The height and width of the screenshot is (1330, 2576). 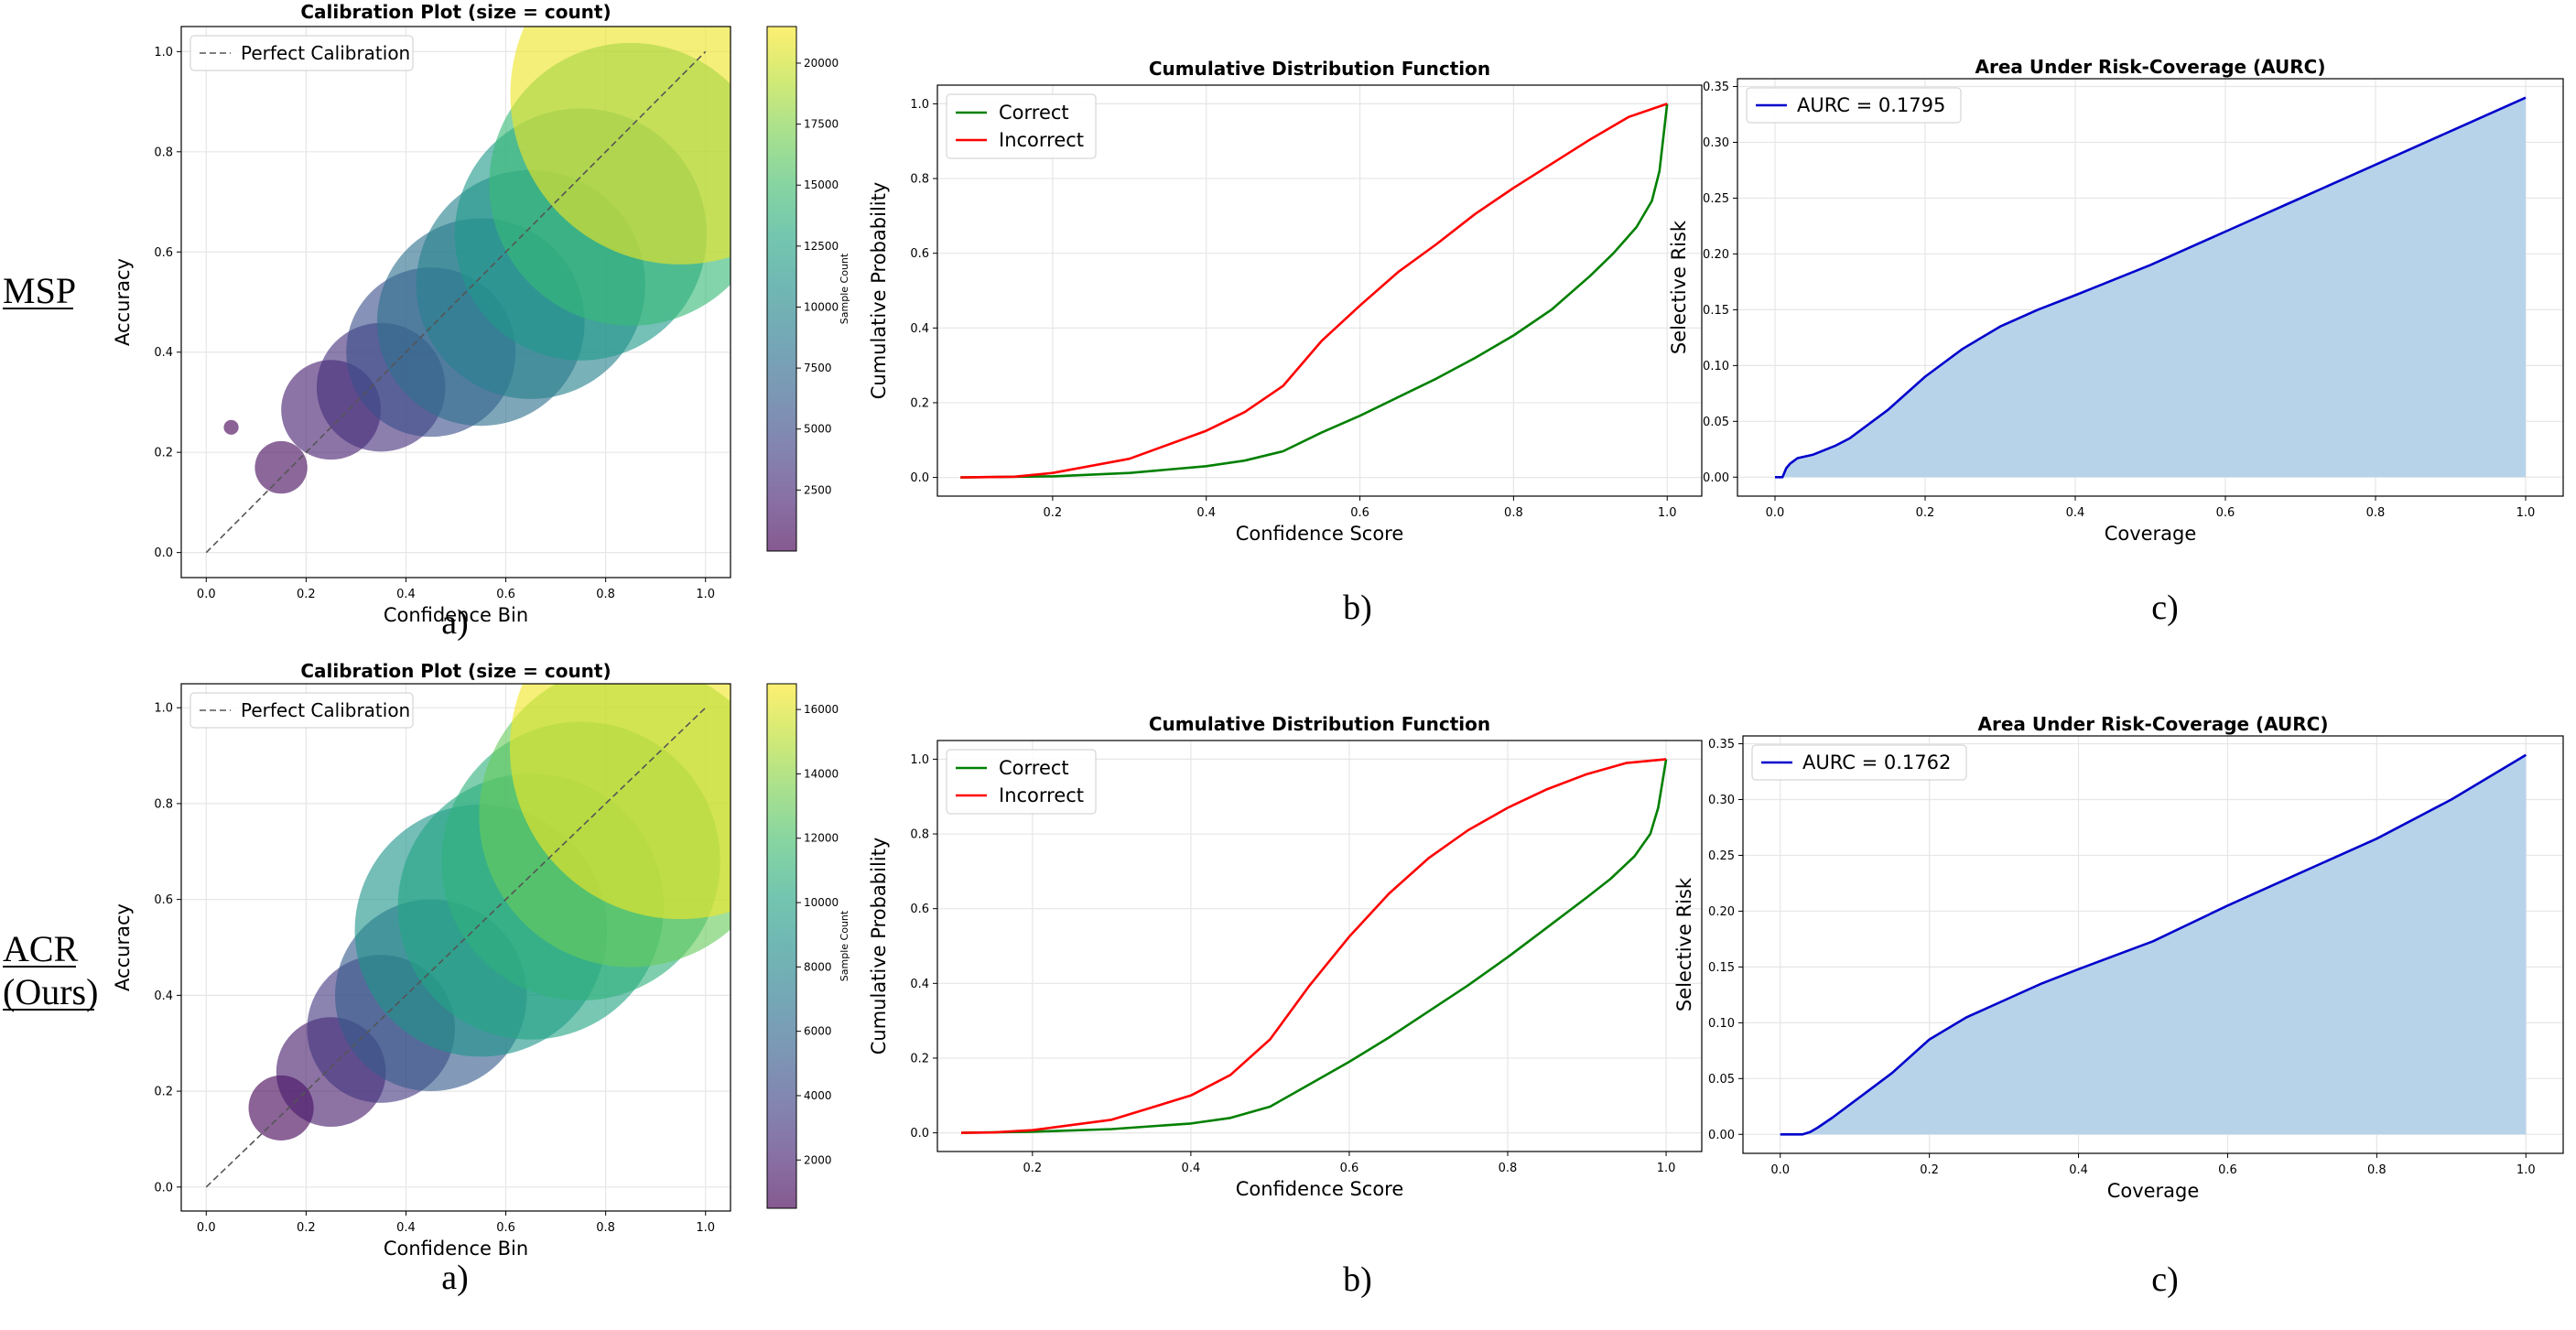 What do you see at coordinates (326, 710) in the screenshot?
I see `legend-label-perfect-calibration: Perfect Calibration` at bounding box center [326, 710].